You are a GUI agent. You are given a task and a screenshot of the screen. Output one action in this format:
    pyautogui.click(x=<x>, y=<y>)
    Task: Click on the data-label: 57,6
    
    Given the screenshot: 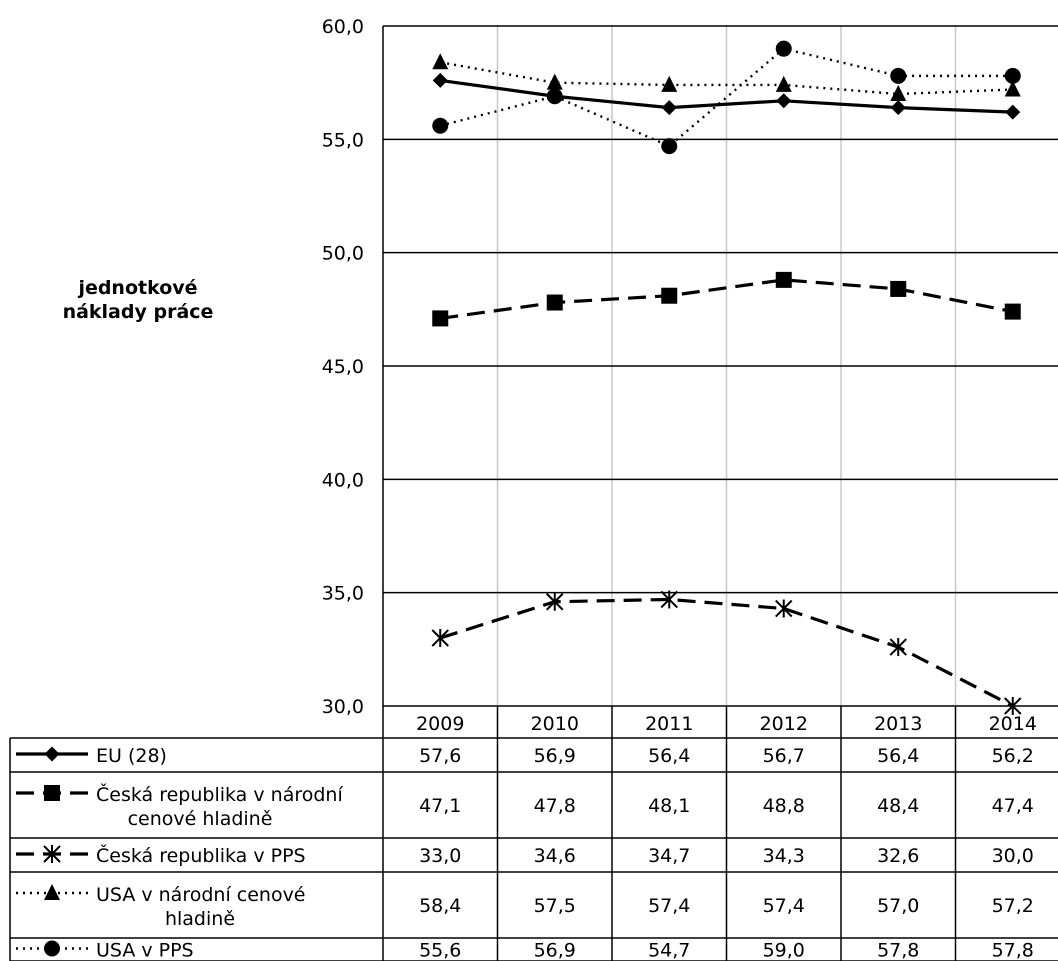 What is the action you would take?
    pyautogui.click(x=440, y=756)
    